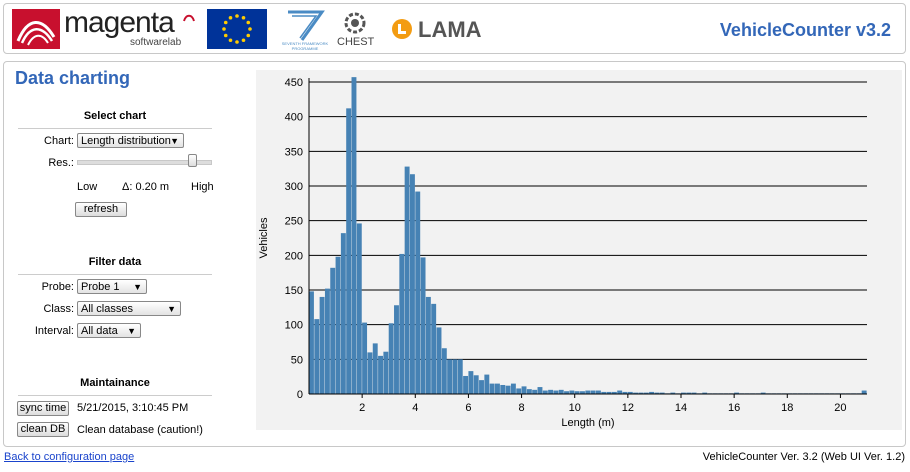 The height and width of the screenshot is (472, 910). Describe the element at coordinates (115, 383) in the screenshot. I see `maintenance-heading: Maintainance` at that location.